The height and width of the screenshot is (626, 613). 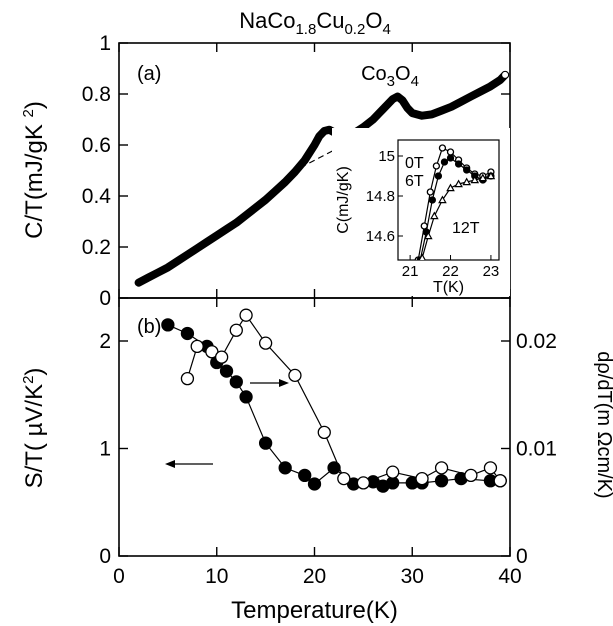 I want to click on inset-xtick-label: 22, so click(x=450, y=271).